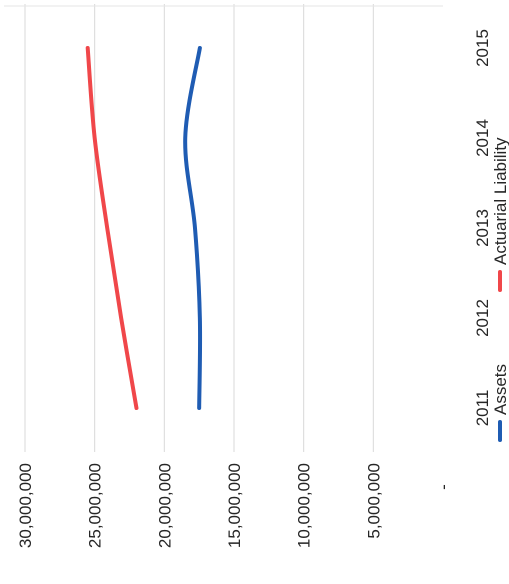 The height and width of the screenshot is (584, 509). I want to click on category-tick-label: 2011, so click(482, 408).